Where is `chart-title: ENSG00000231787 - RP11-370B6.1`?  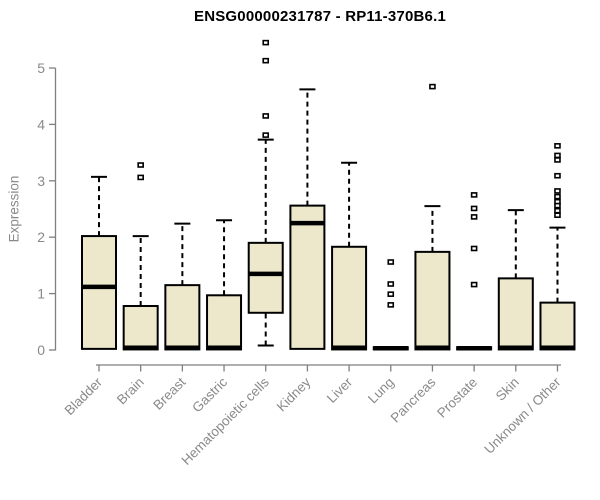 chart-title: ENSG00000231787 - RP11-370B6.1 is located at coordinates (319, 16).